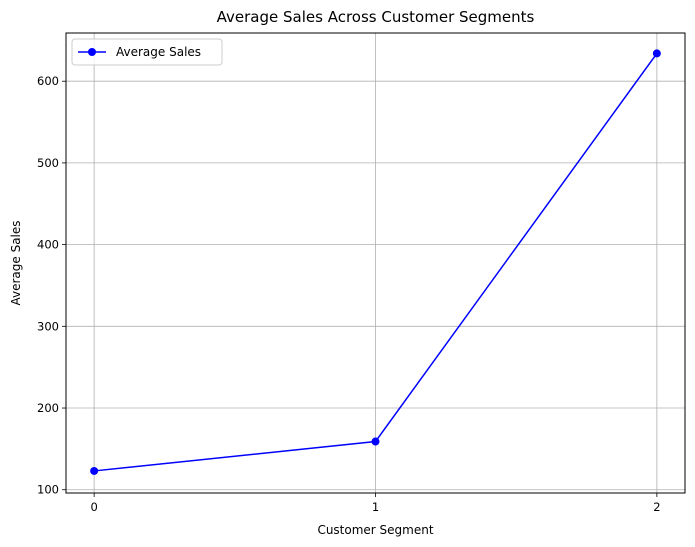 The height and width of the screenshot is (547, 695). Describe the element at coordinates (48, 490) in the screenshot. I see `y-tick-label: 100` at that location.